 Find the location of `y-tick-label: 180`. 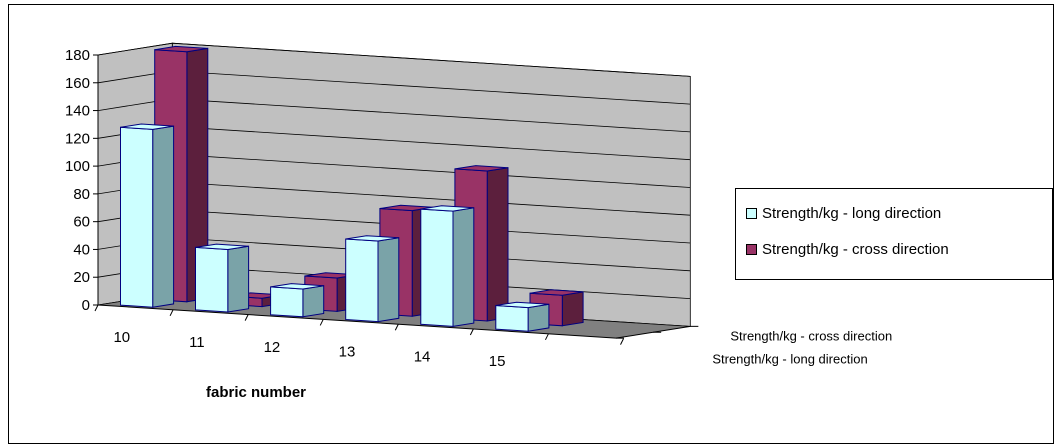

y-tick-label: 180 is located at coordinates (77, 55).